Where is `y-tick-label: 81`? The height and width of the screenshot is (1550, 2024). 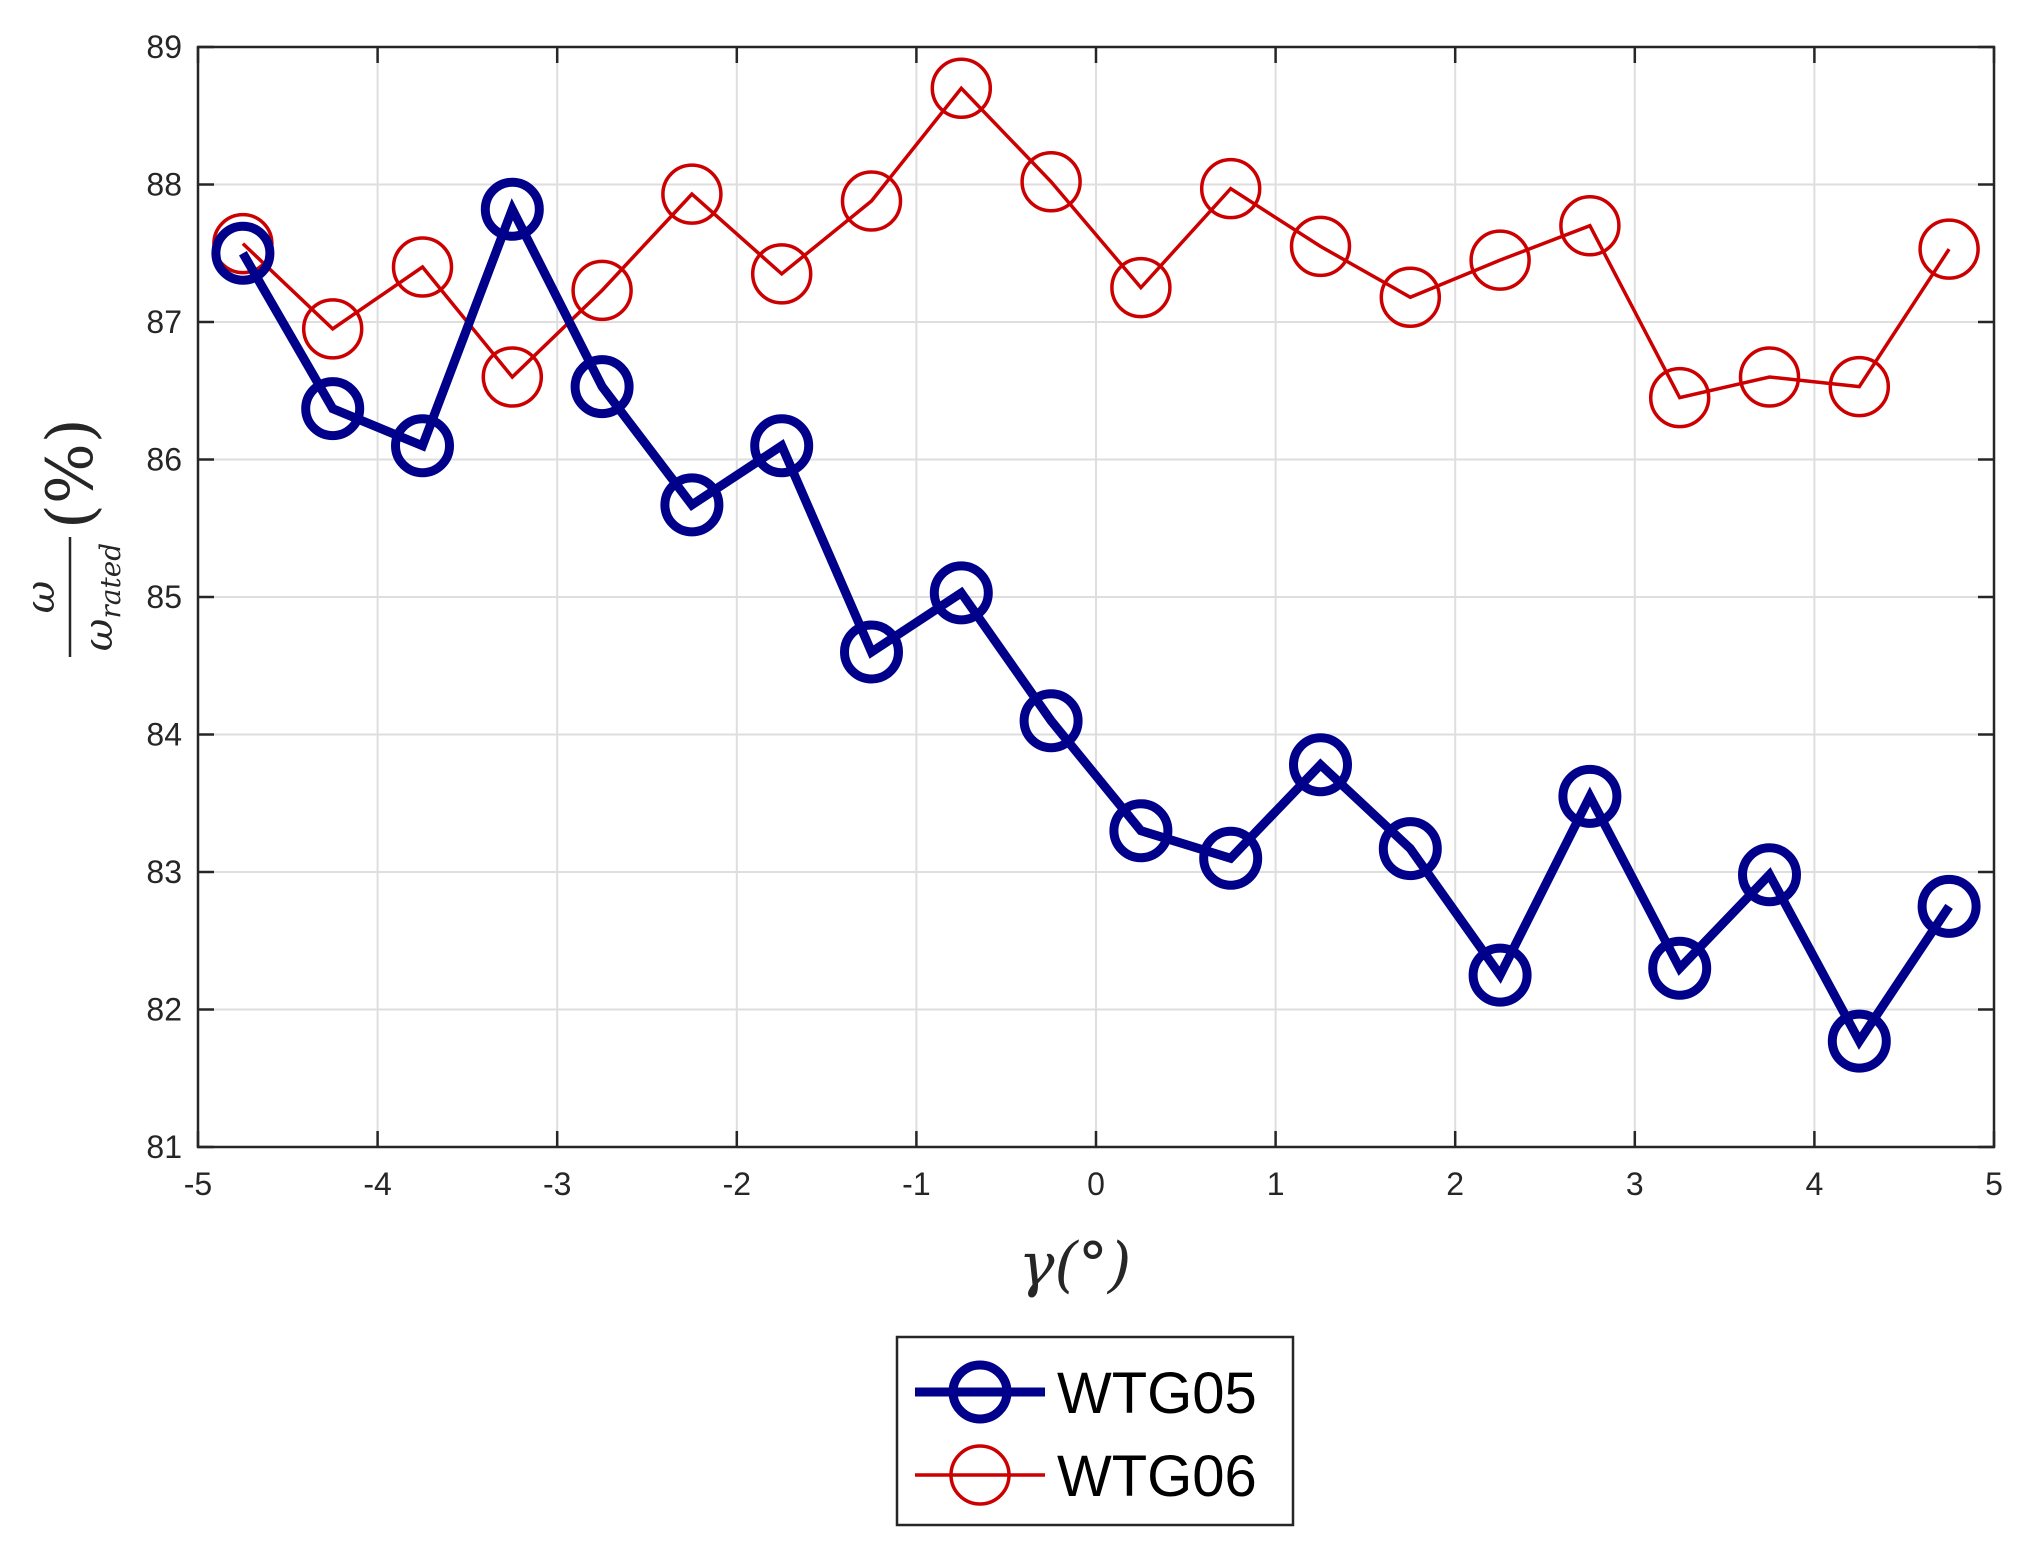
y-tick-label: 81 is located at coordinates (164, 1147).